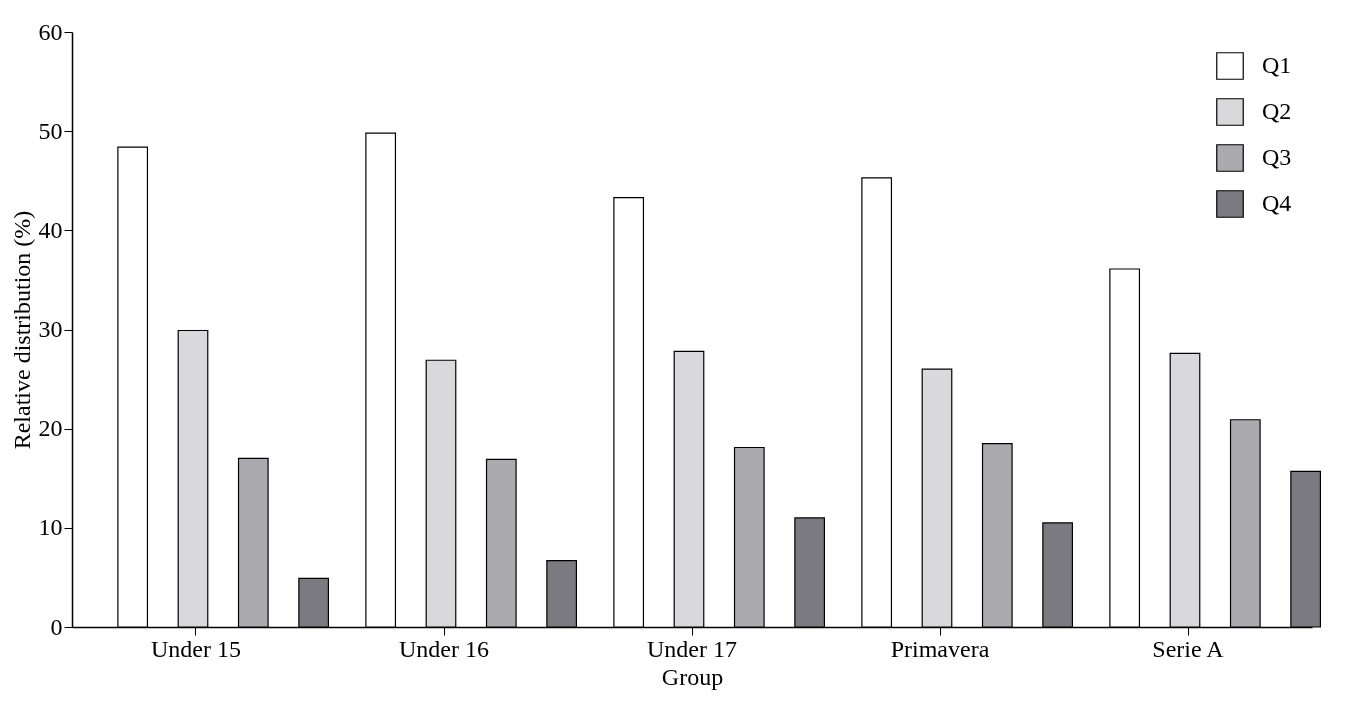  Describe the element at coordinates (56, 626) in the screenshot. I see `y-tick-label: 0` at that location.